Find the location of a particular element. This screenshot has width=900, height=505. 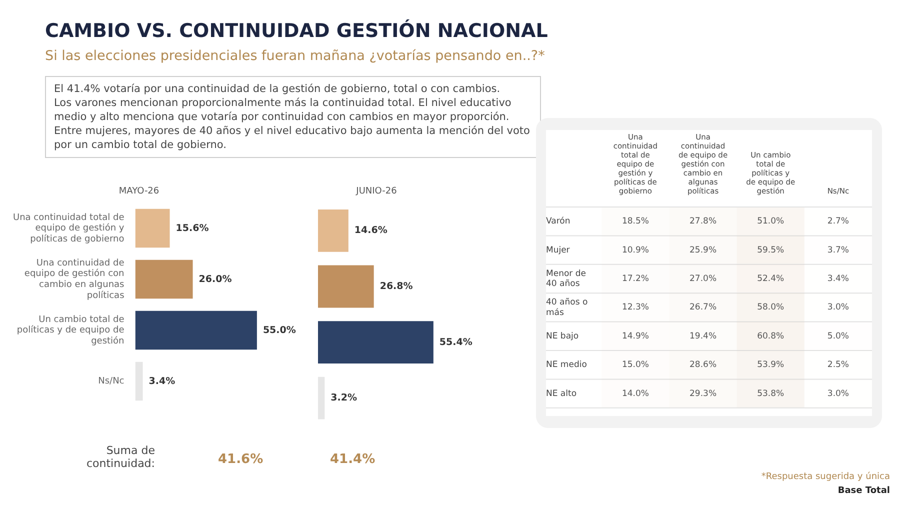

chart-title: MAYO-26 is located at coordinates (139, 191).